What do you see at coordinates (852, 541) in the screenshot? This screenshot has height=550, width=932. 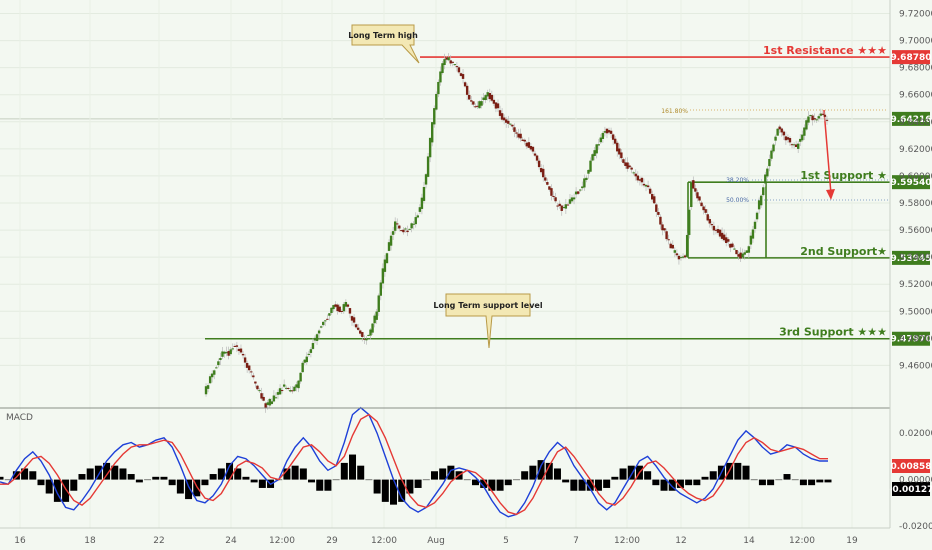 I see `time-tick-label: 19` at bounding box center [852, 541].